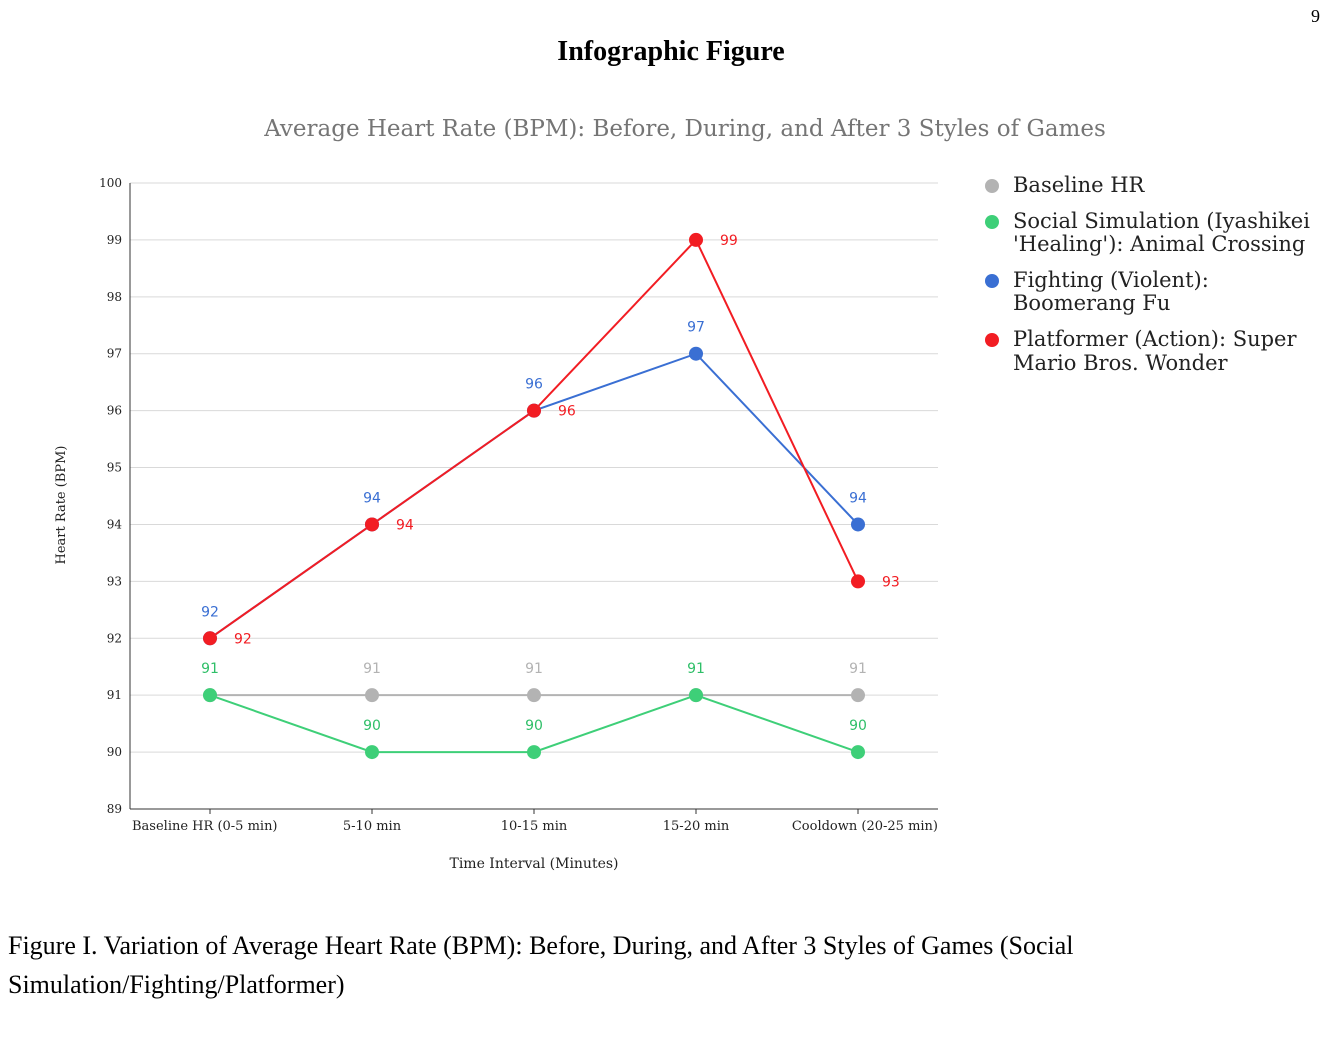 The image size is (1320, 1038). I want to click on y-tick-label: 91, so click(114, 695).